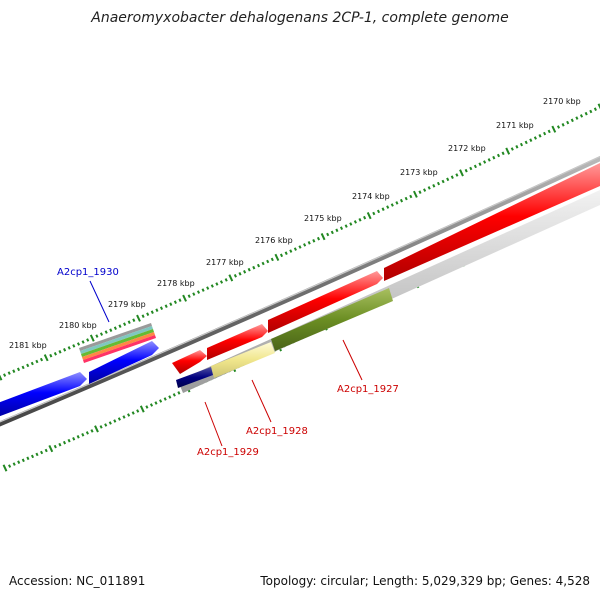  I want to click on gene-label-a2cp1-1927: A2cp1_1927, so click(368, 389).